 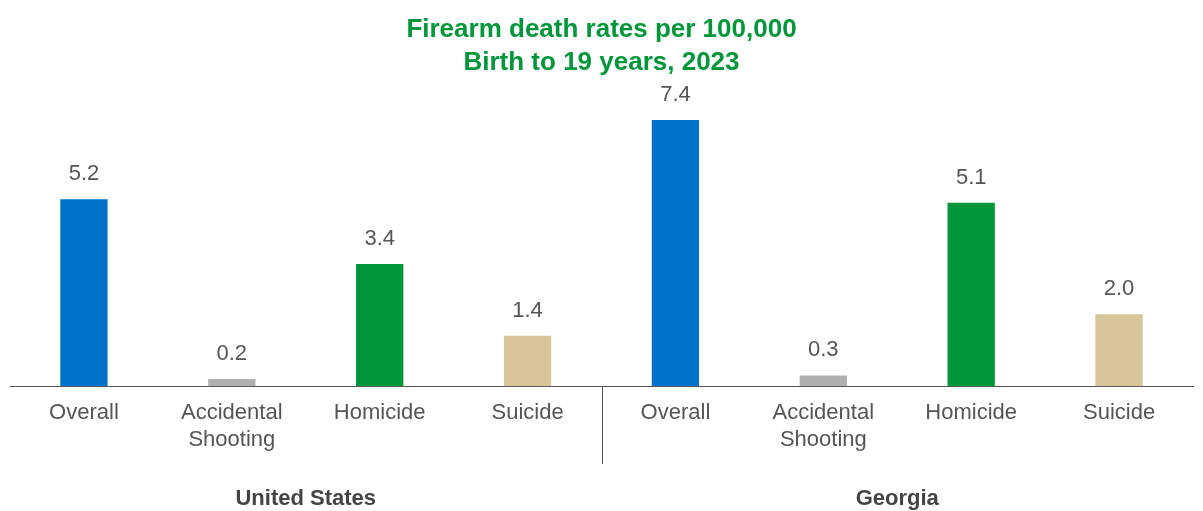 I want to click on chart-subtitle: Birth to 19 years, 2023, so click(x=601, y=60).